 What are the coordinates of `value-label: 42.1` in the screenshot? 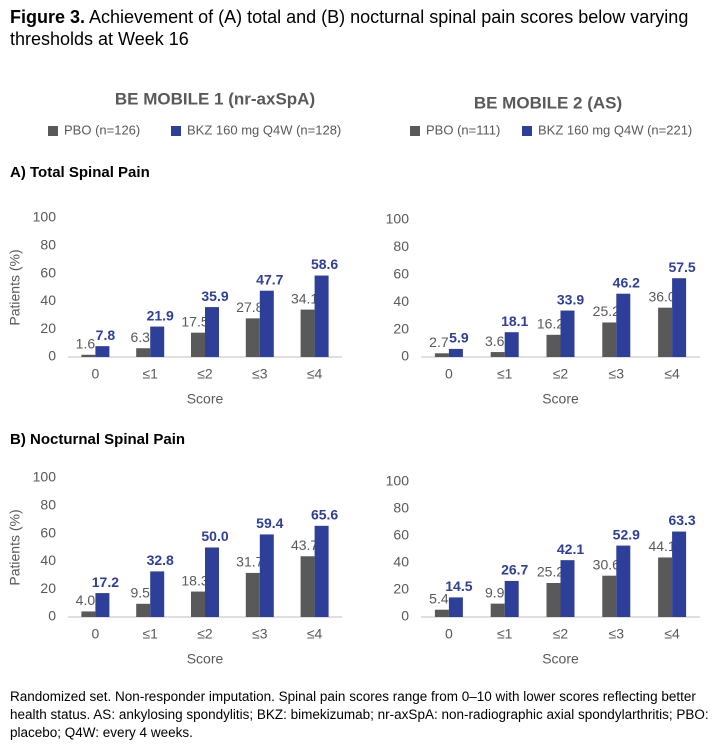 It's located at (570, 549).